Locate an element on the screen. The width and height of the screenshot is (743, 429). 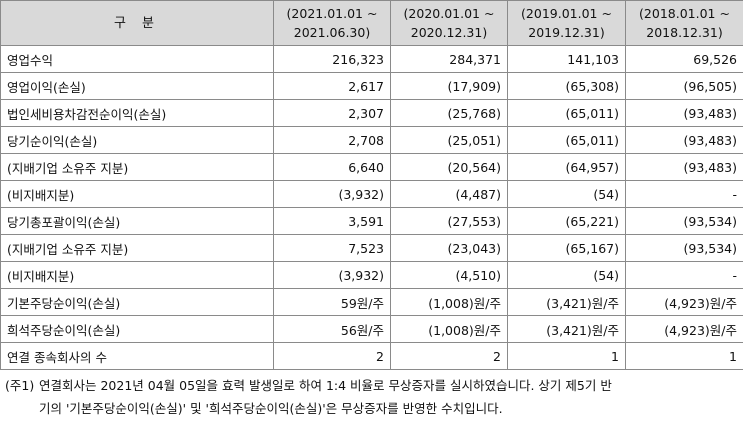
table-row: (비지배지분) (3,932) (4,510) (54) - is located at coordinates (371, 275).